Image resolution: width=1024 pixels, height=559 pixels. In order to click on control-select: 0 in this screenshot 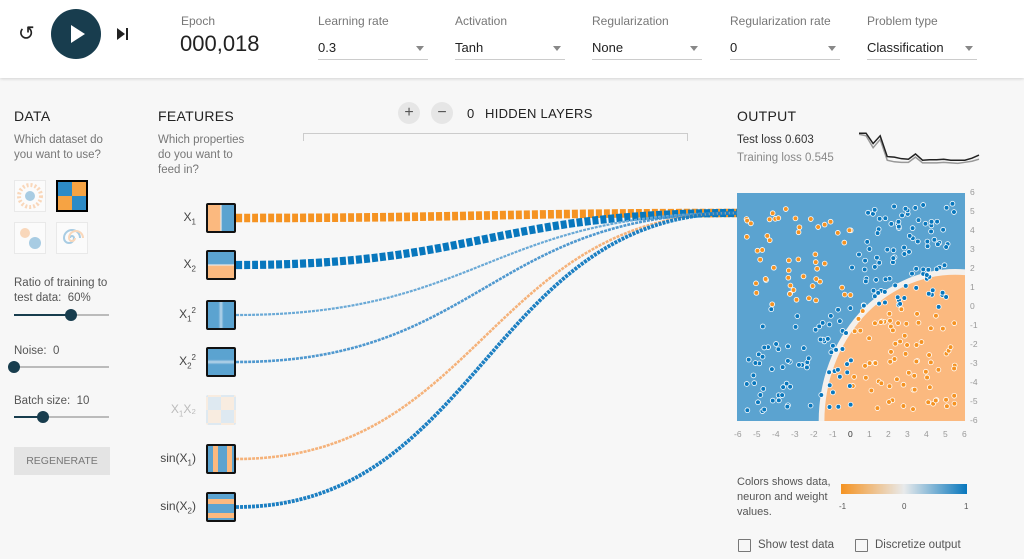, I will do `click(785, 49)`.